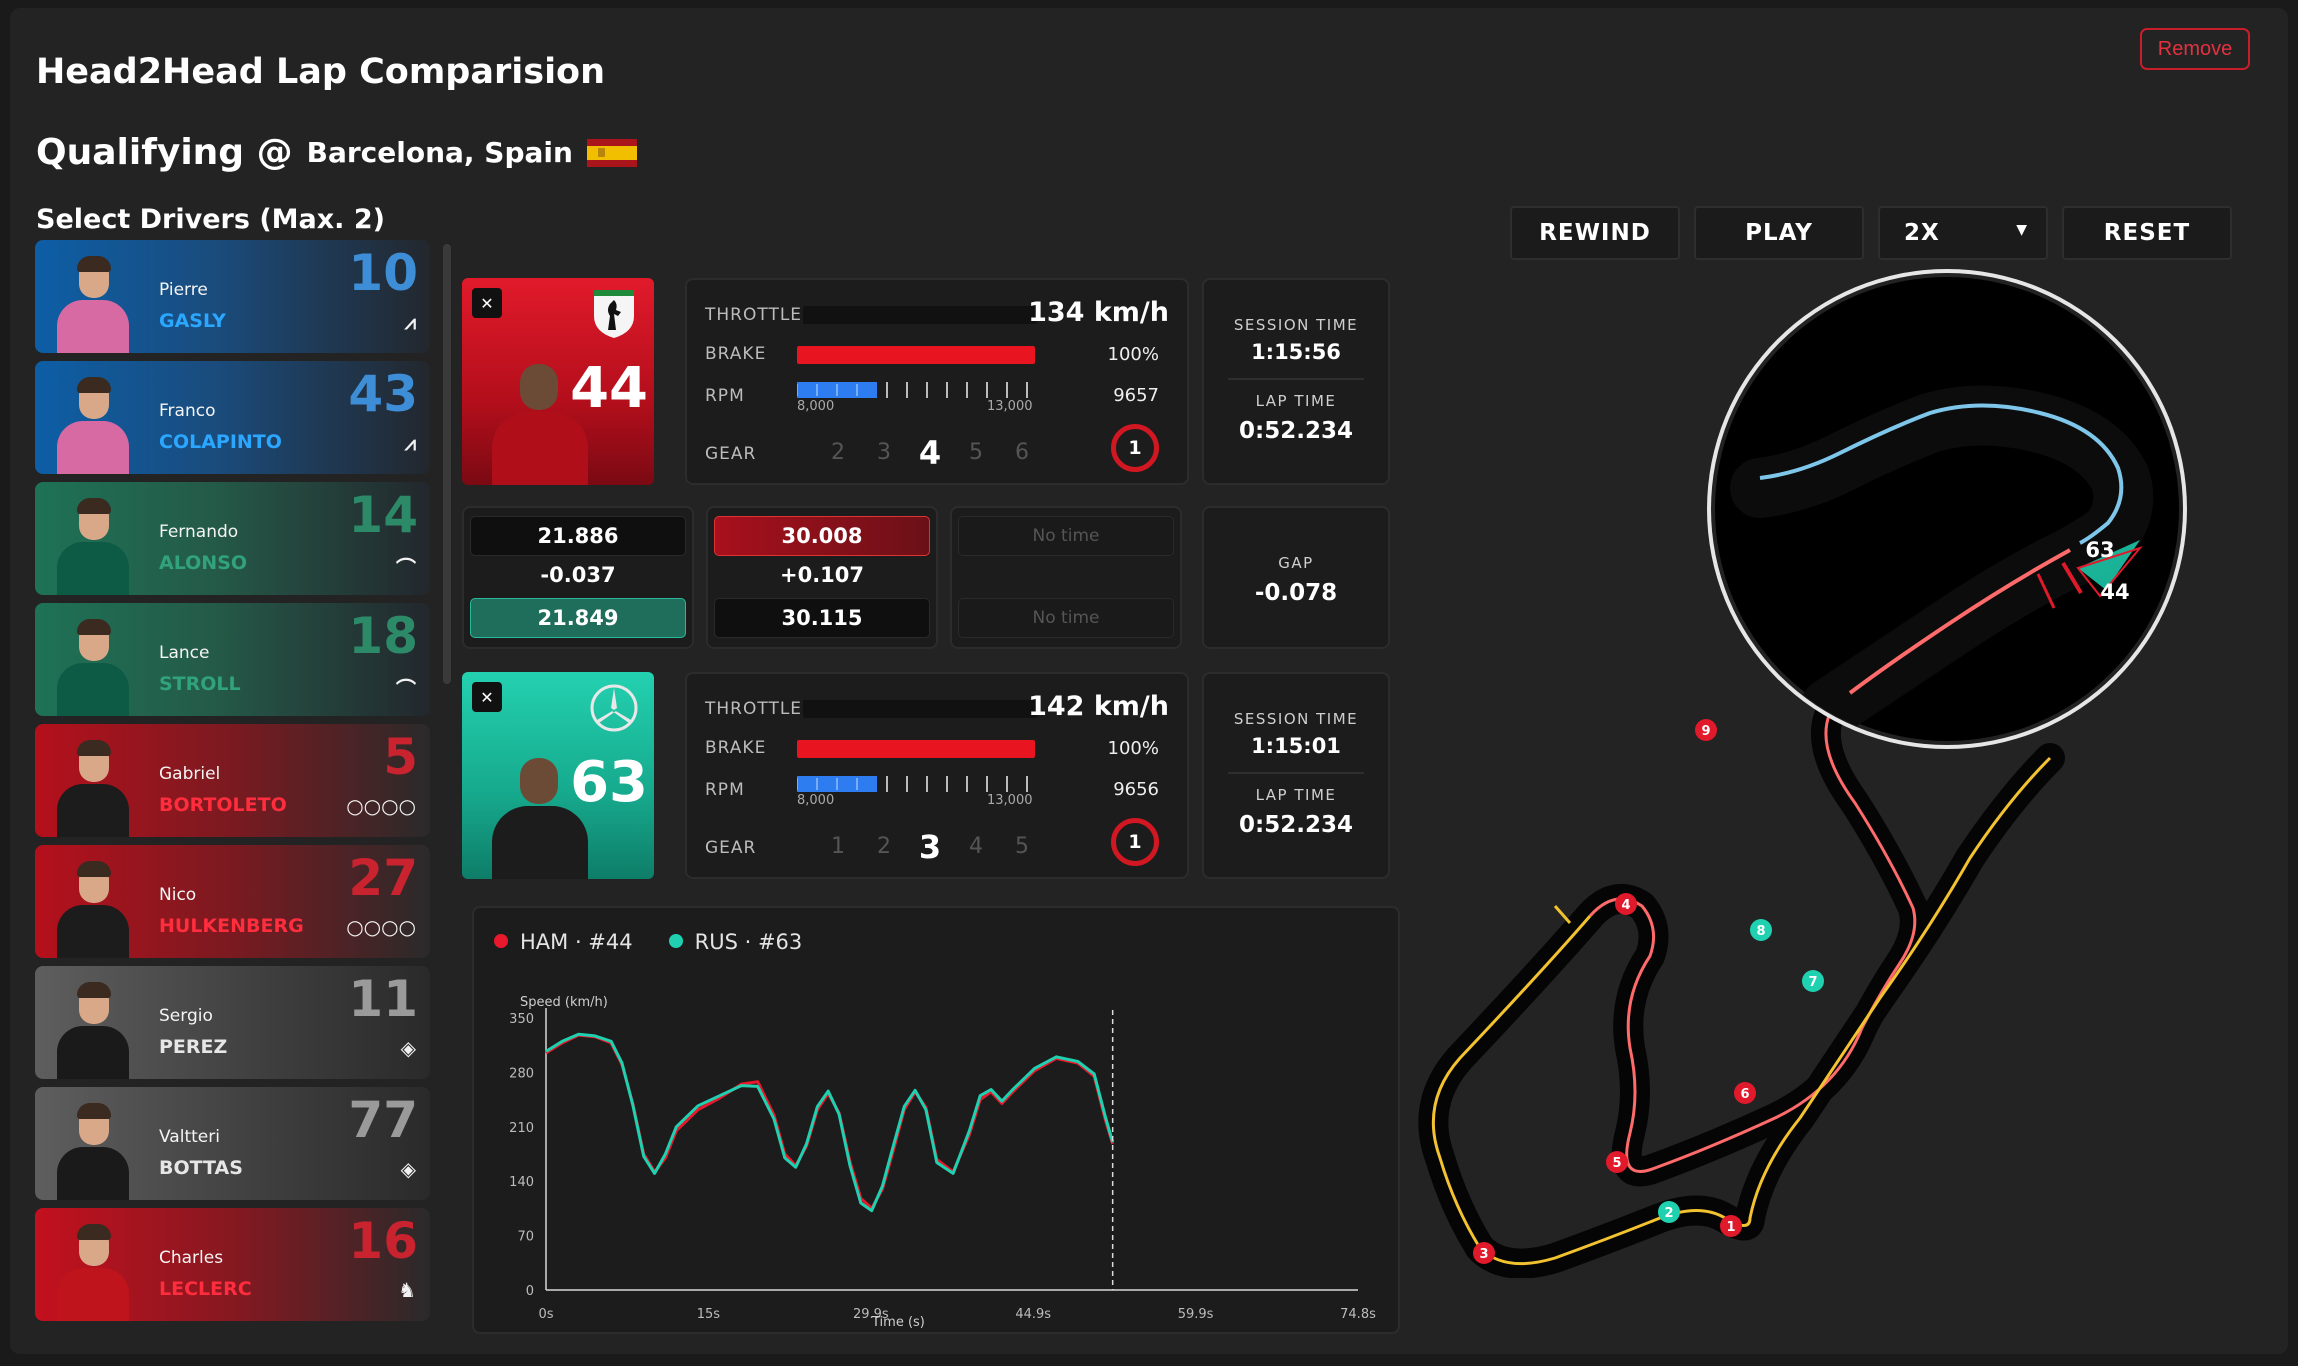 This screenshot has width=2298, height=1366. I want to click on rpm-min: 8,000, so click(816, 406).